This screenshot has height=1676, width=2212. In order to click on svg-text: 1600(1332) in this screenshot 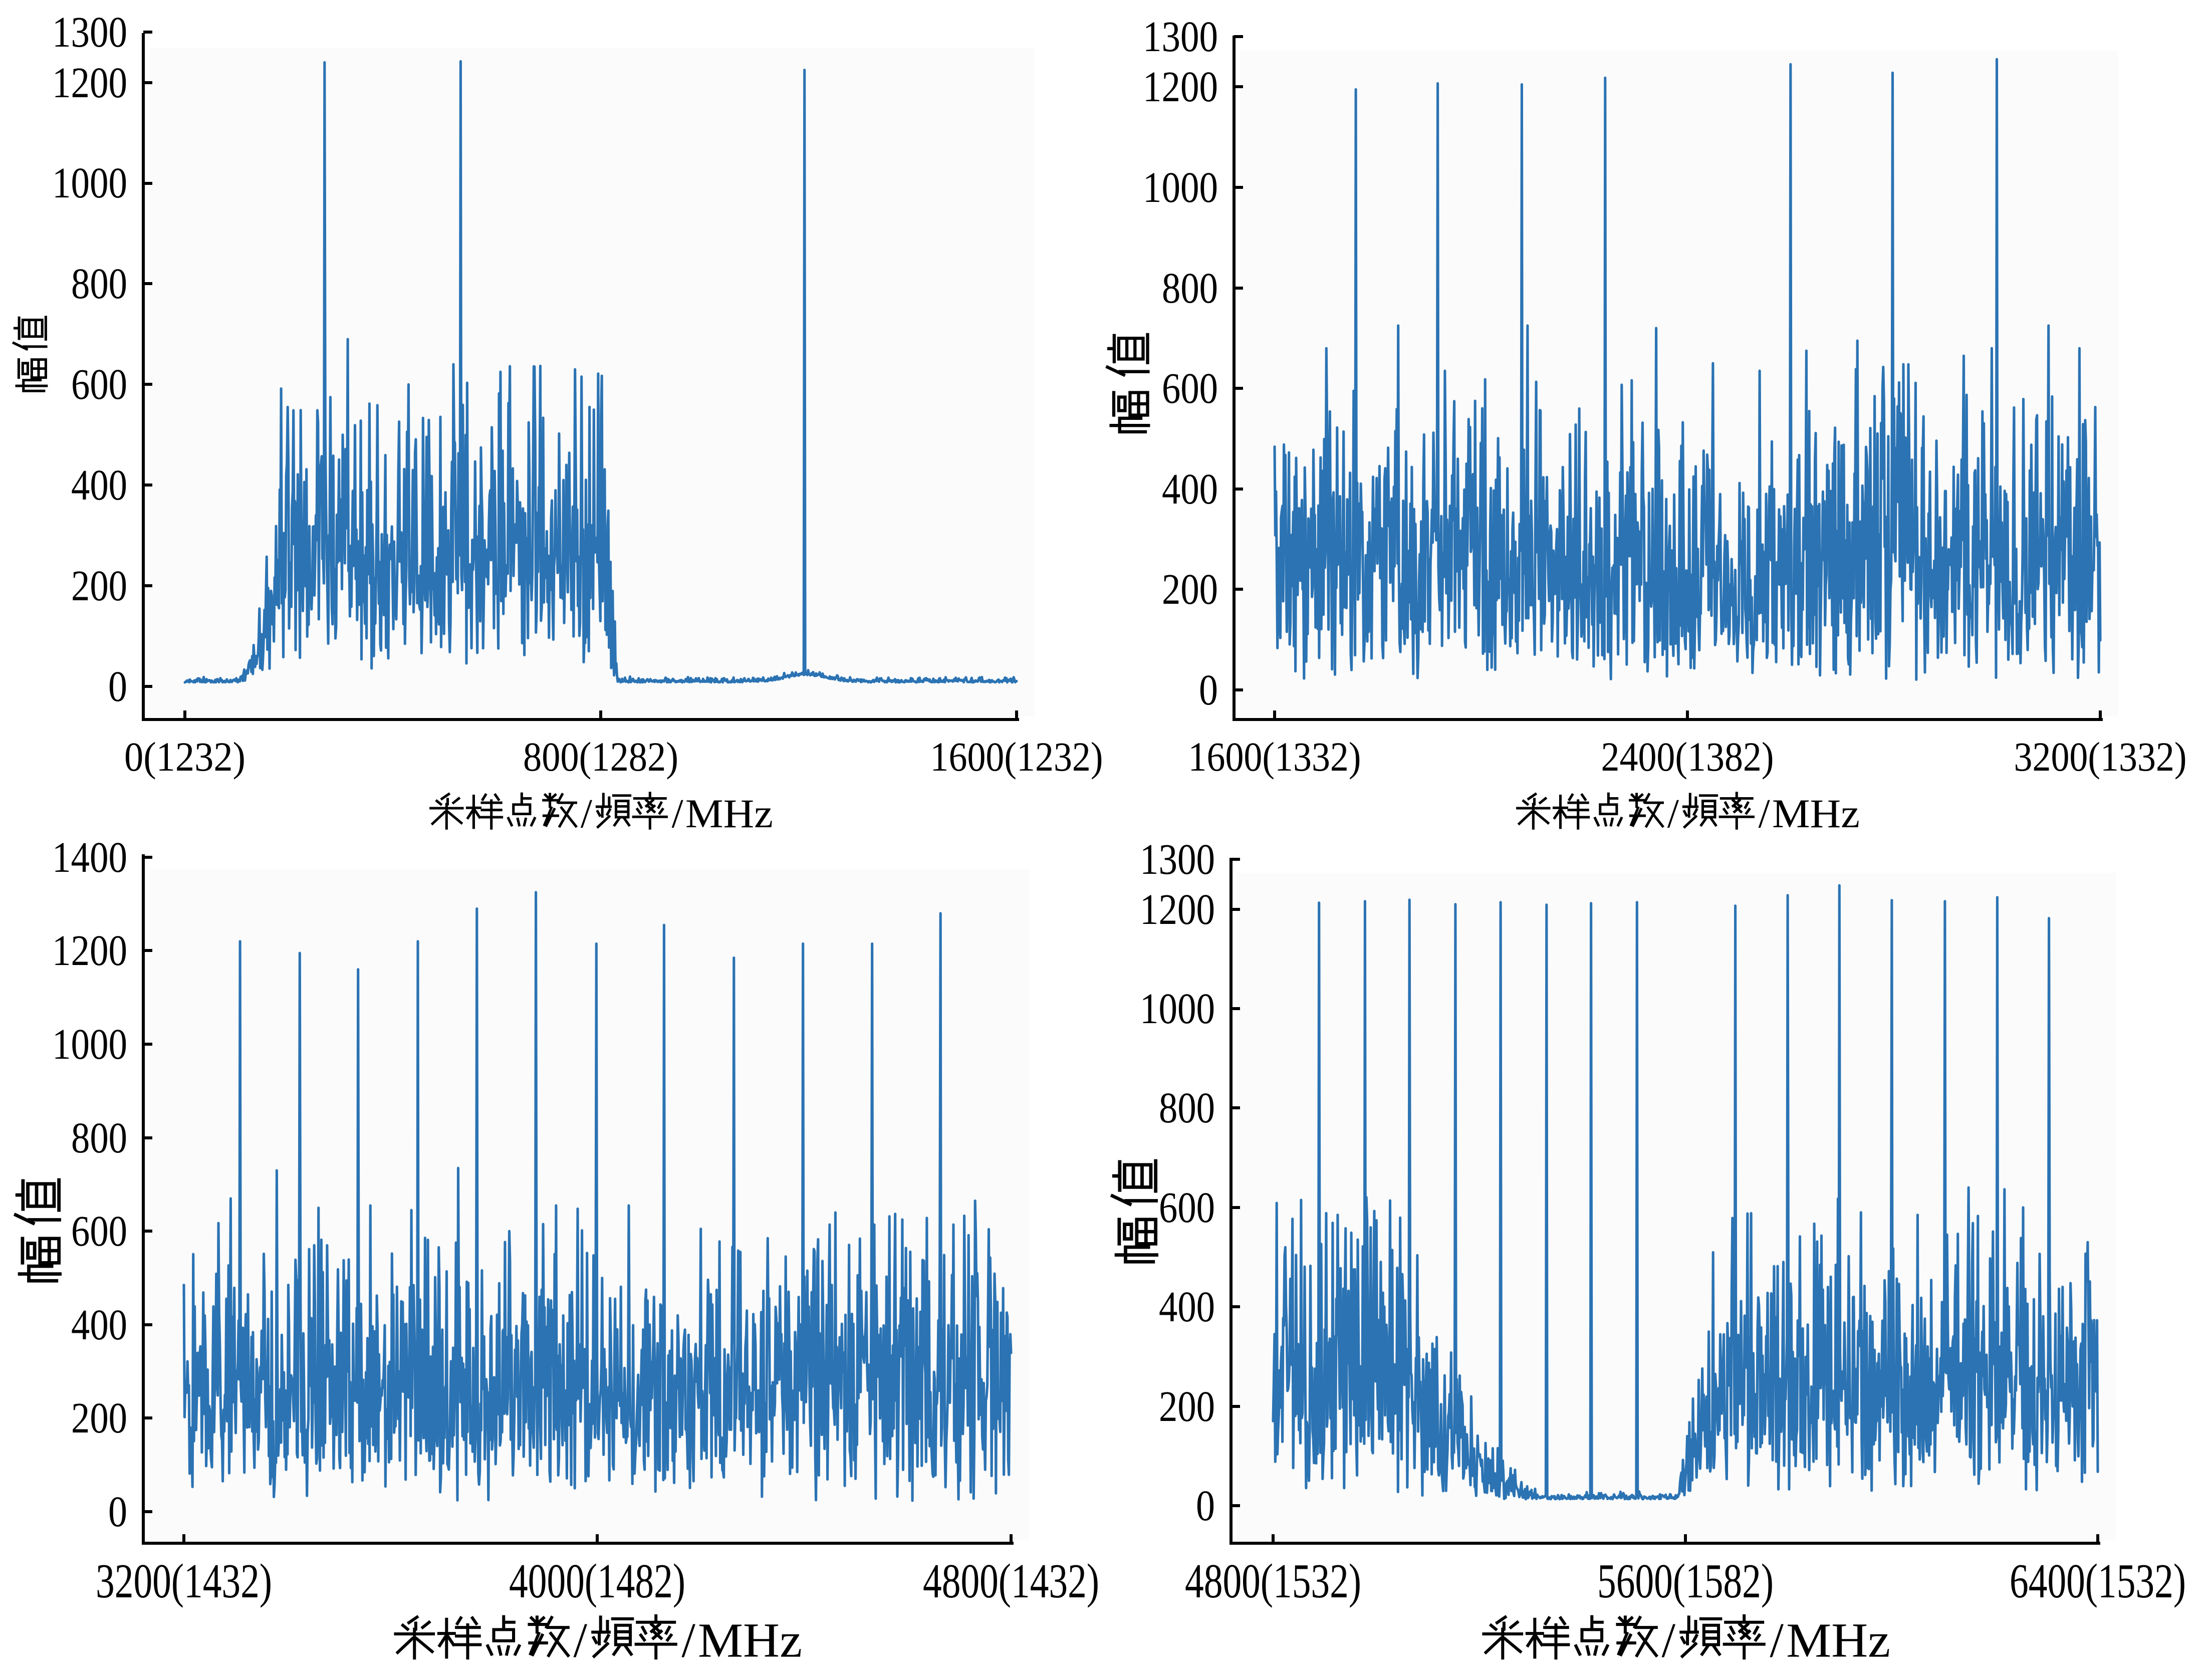, I will do `click(1275, 757)`.